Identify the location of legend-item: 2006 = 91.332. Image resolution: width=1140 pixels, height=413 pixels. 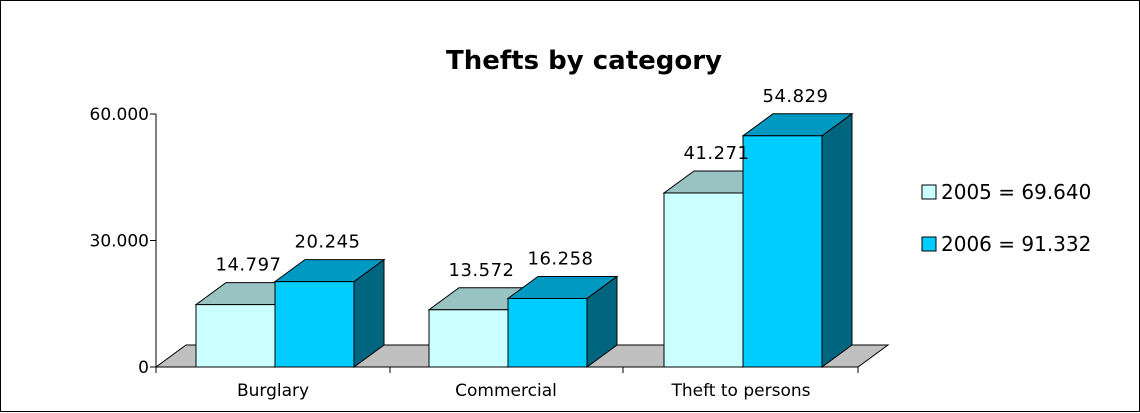
(1006, 244).